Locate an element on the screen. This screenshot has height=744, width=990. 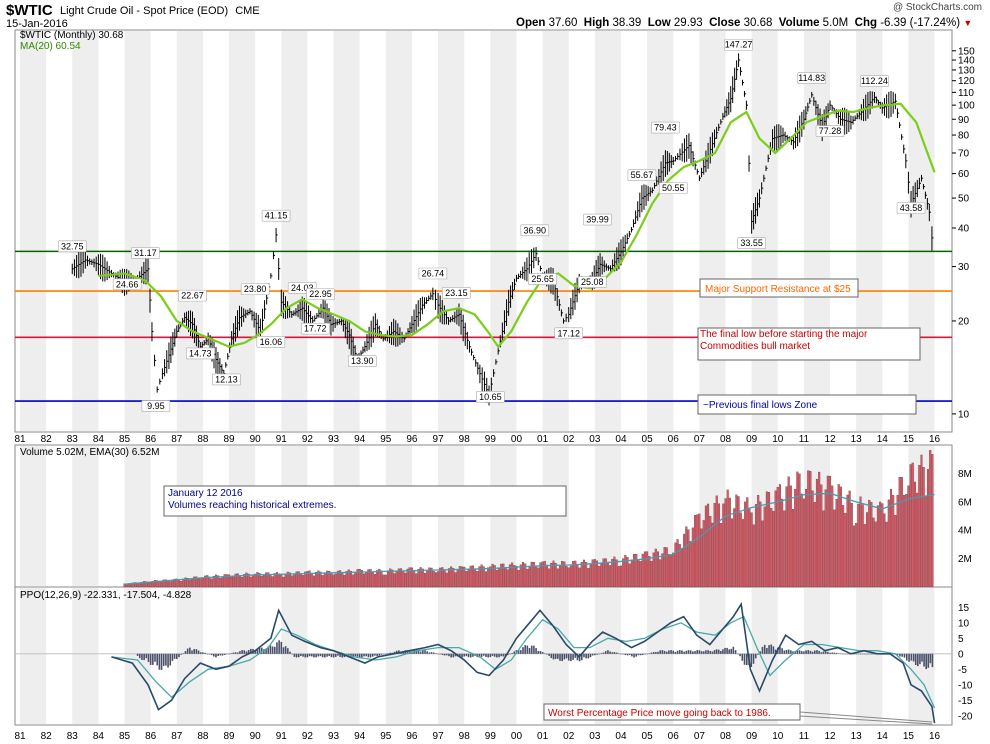
ppo-signal-line is located at coordinates (523, 662).